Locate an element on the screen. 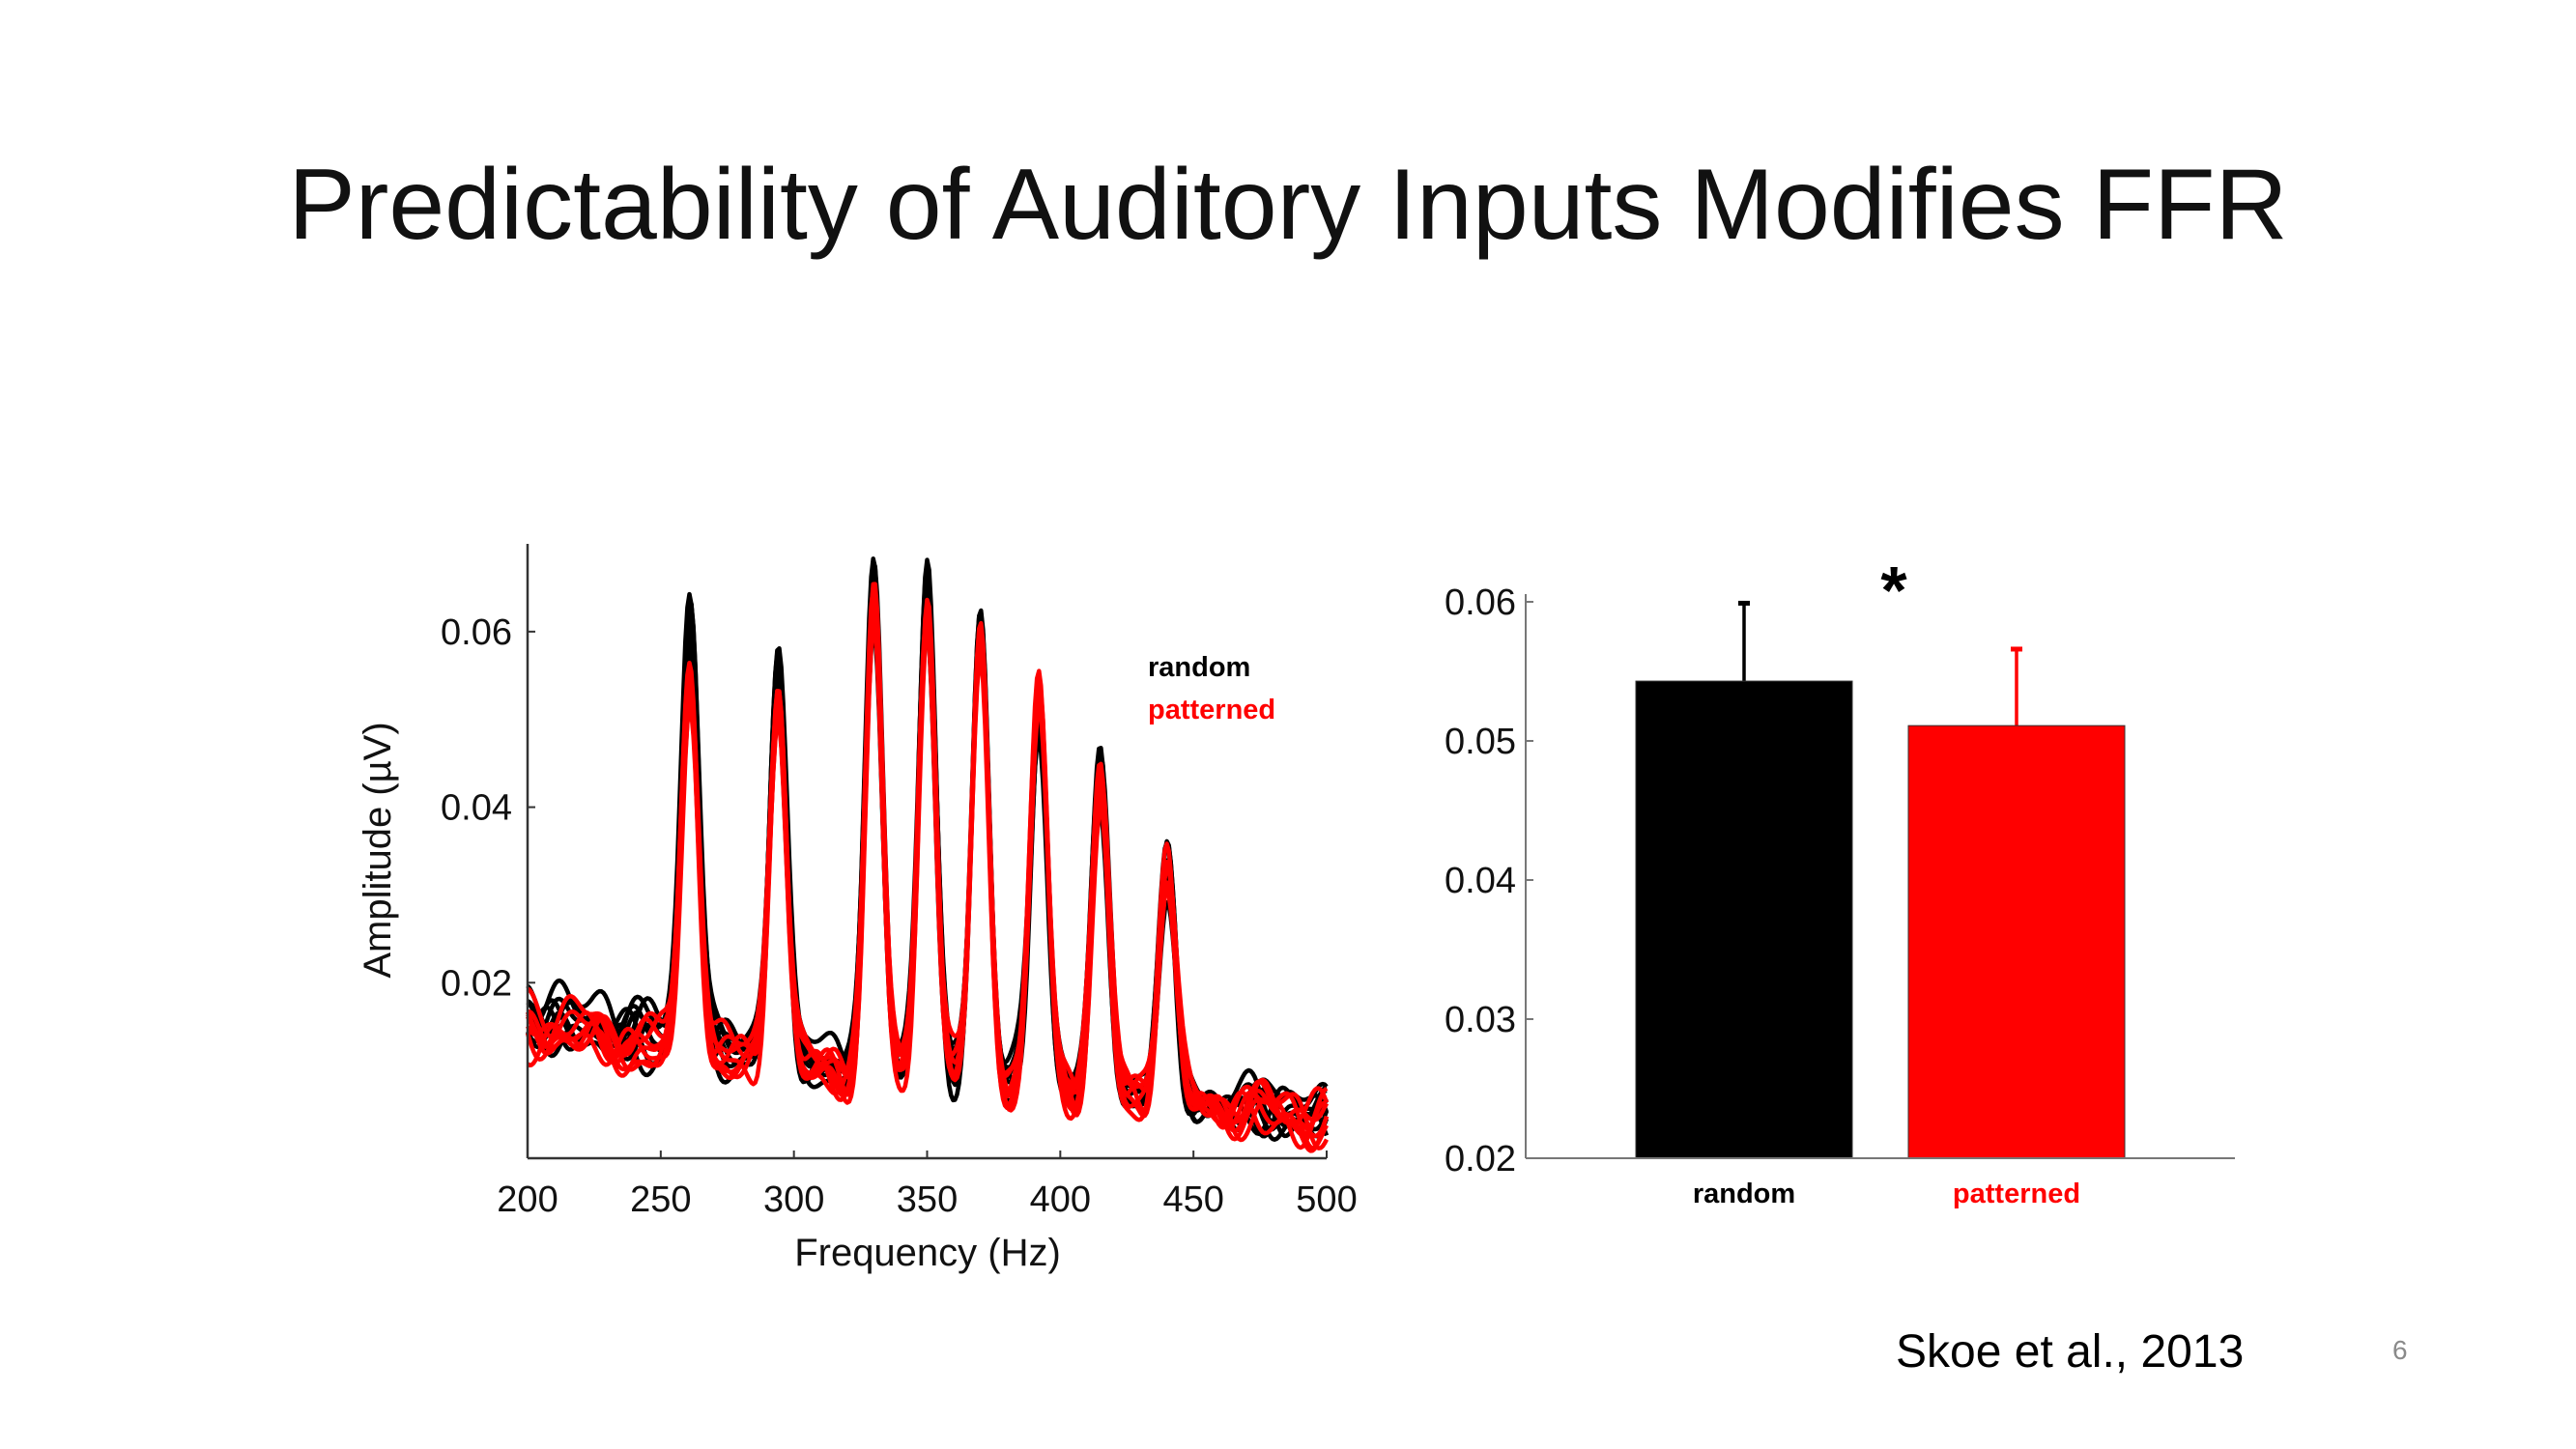 Image resolution: width=2576 pixels, height=1449 pixels. random-trace is located at coordinates (928, 850).